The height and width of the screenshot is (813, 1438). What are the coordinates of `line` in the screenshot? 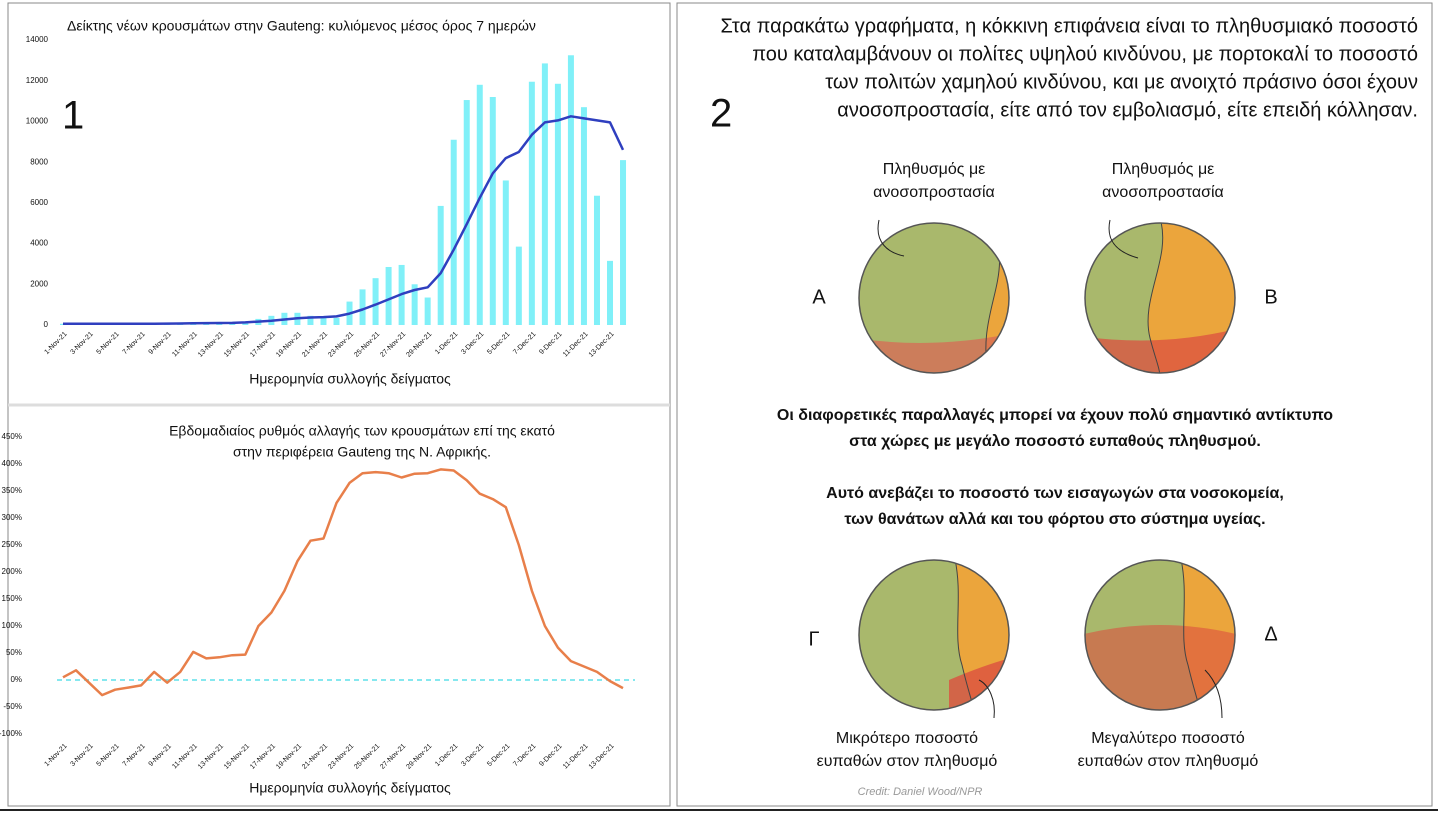 It's located at (344, 220).